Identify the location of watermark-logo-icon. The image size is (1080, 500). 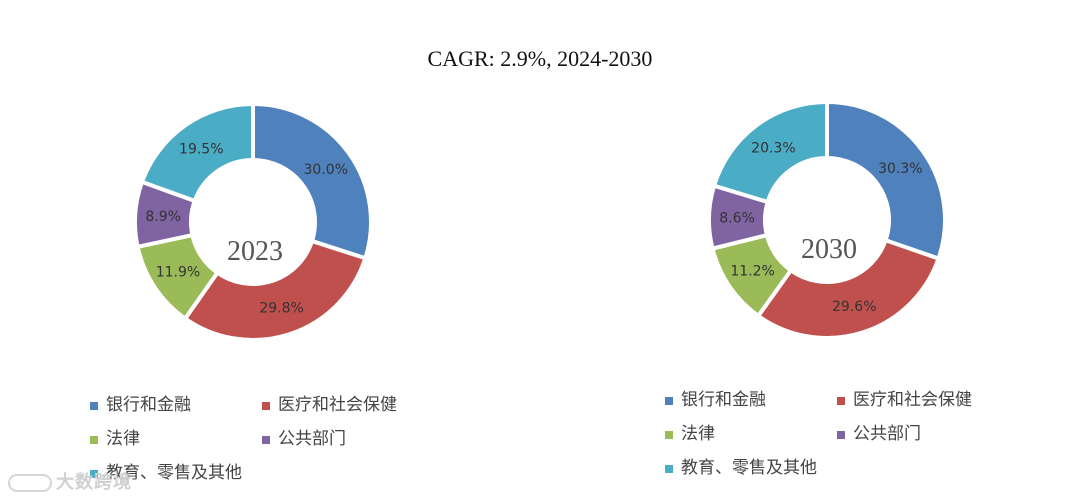
(30, 483).